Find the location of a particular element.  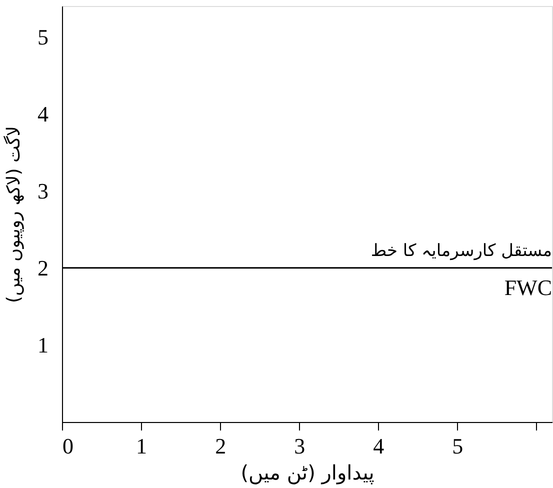

y-tick-label: 3 is located at coordinates (43, 191).